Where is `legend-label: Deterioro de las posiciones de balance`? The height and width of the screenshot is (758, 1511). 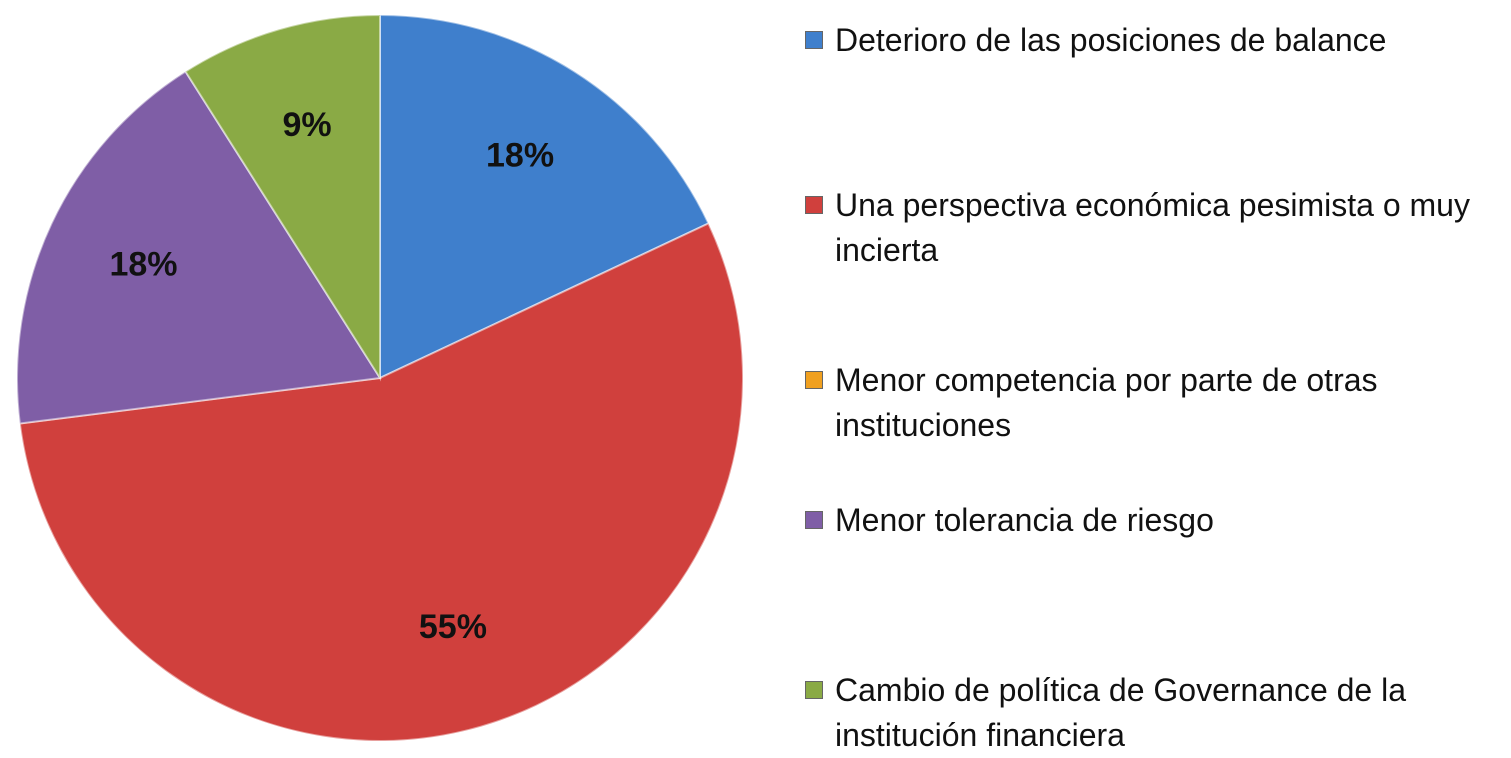 legend-label: Deterioro de las posiciones de balance is located at coordinates (1111, 40).